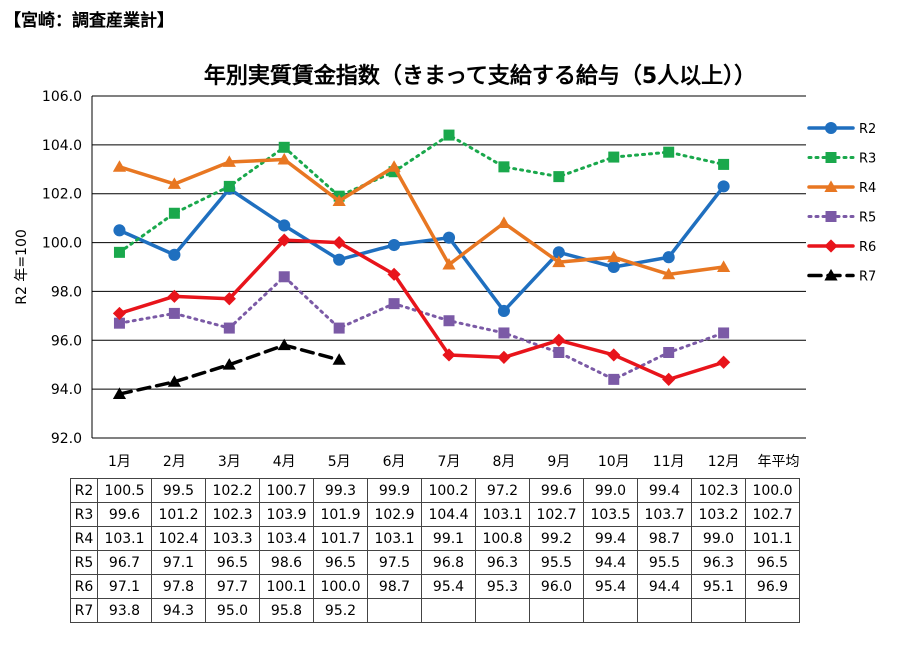 The image size is (899, 659). What do you see at coordinates (394, 514) in the screenshot?
I see `table-cell: 102.9` at bounding box center [394, 514].